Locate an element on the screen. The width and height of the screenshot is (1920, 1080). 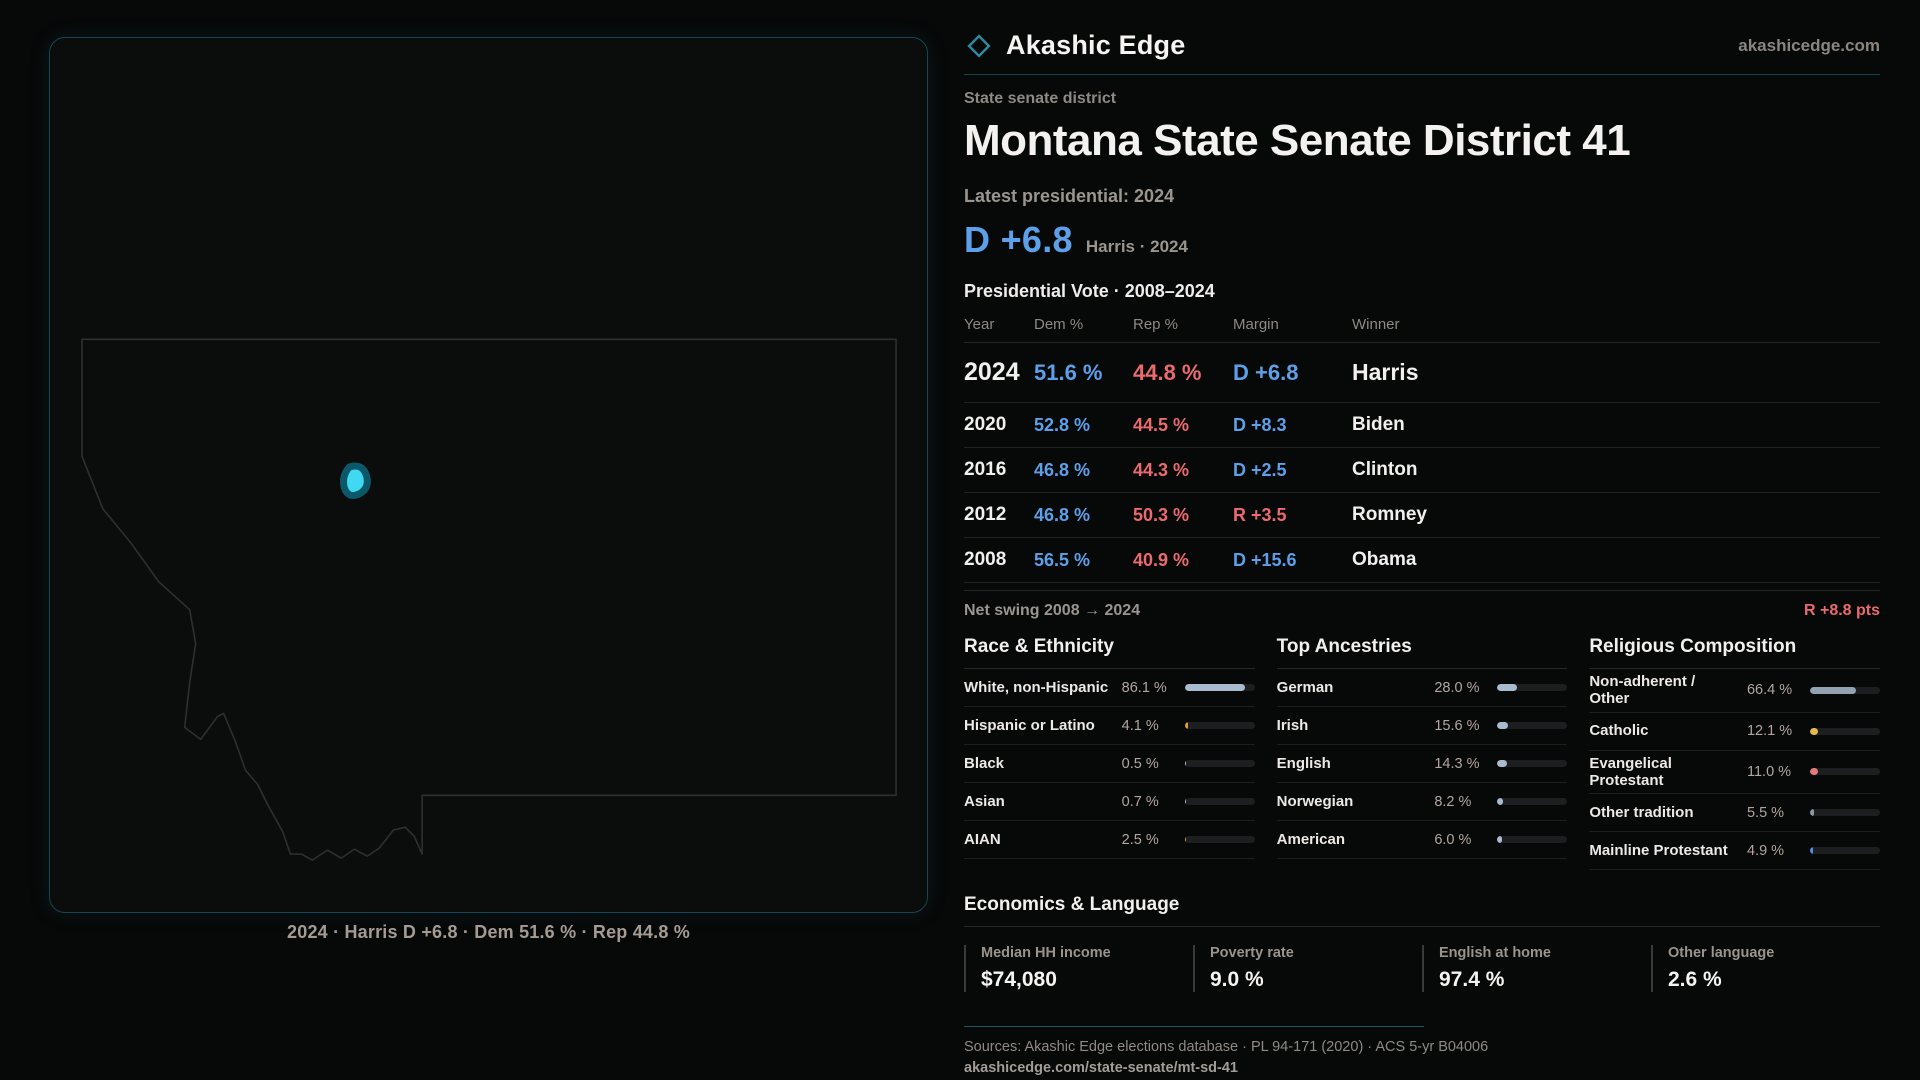
demographics-value: 28.0 % is located at coordinates (1457, 687).